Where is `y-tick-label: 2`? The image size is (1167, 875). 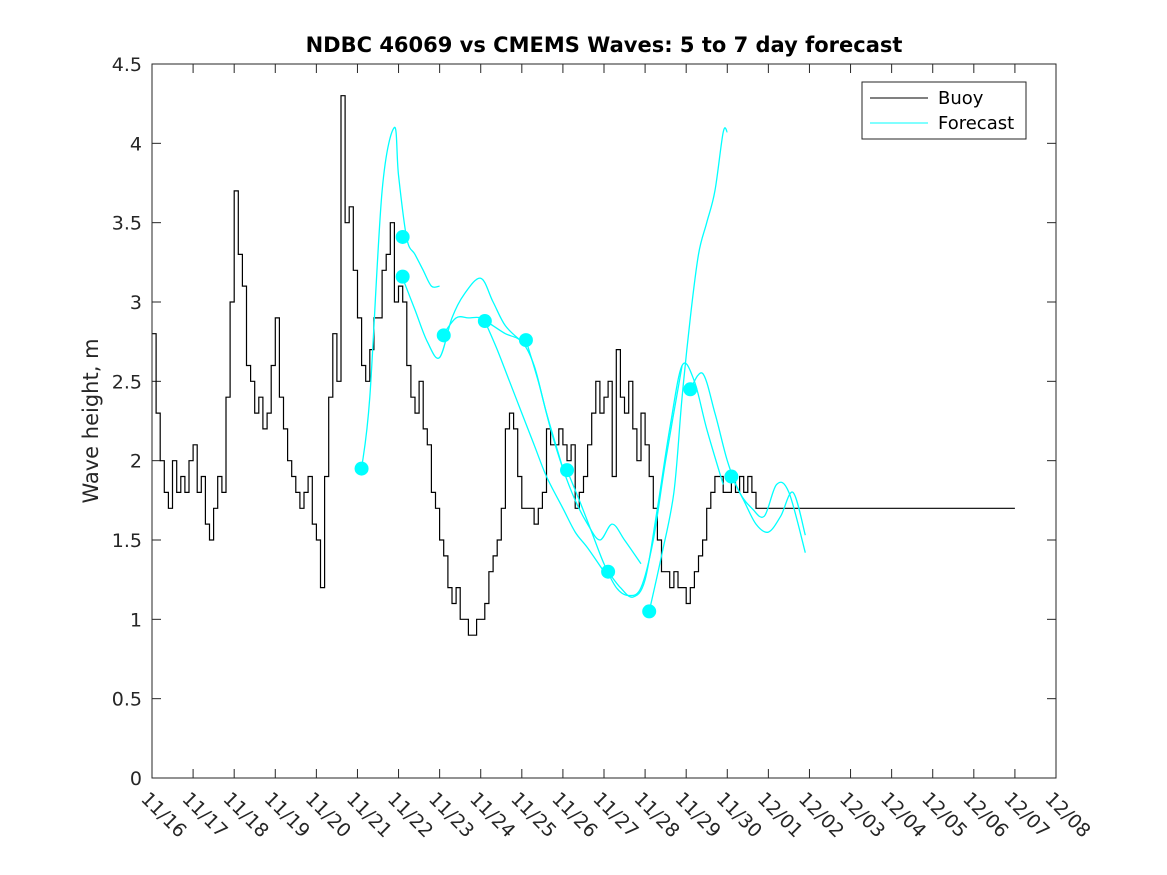
y-tick-label: 2 is located at coordinates (136, 462).